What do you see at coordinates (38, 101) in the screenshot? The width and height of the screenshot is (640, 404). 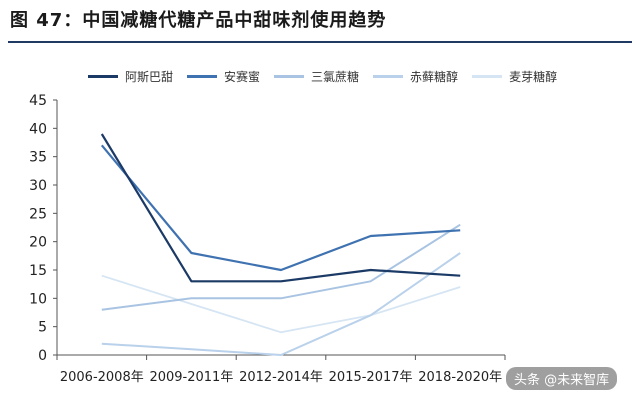 I see `y-tick-label: 45` at bounding box center [38, 101].